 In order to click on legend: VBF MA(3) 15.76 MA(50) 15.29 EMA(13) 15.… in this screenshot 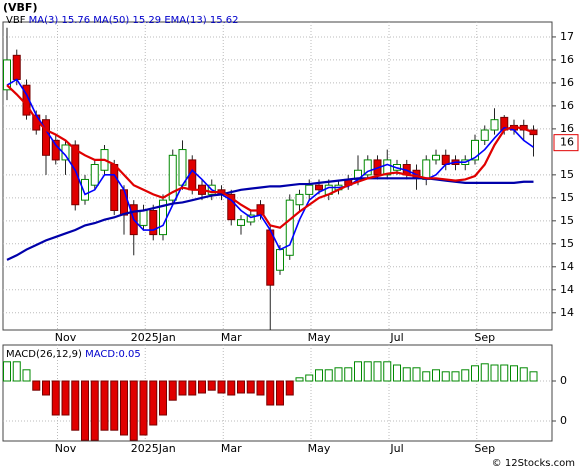, I will do `click(122, 20)`.